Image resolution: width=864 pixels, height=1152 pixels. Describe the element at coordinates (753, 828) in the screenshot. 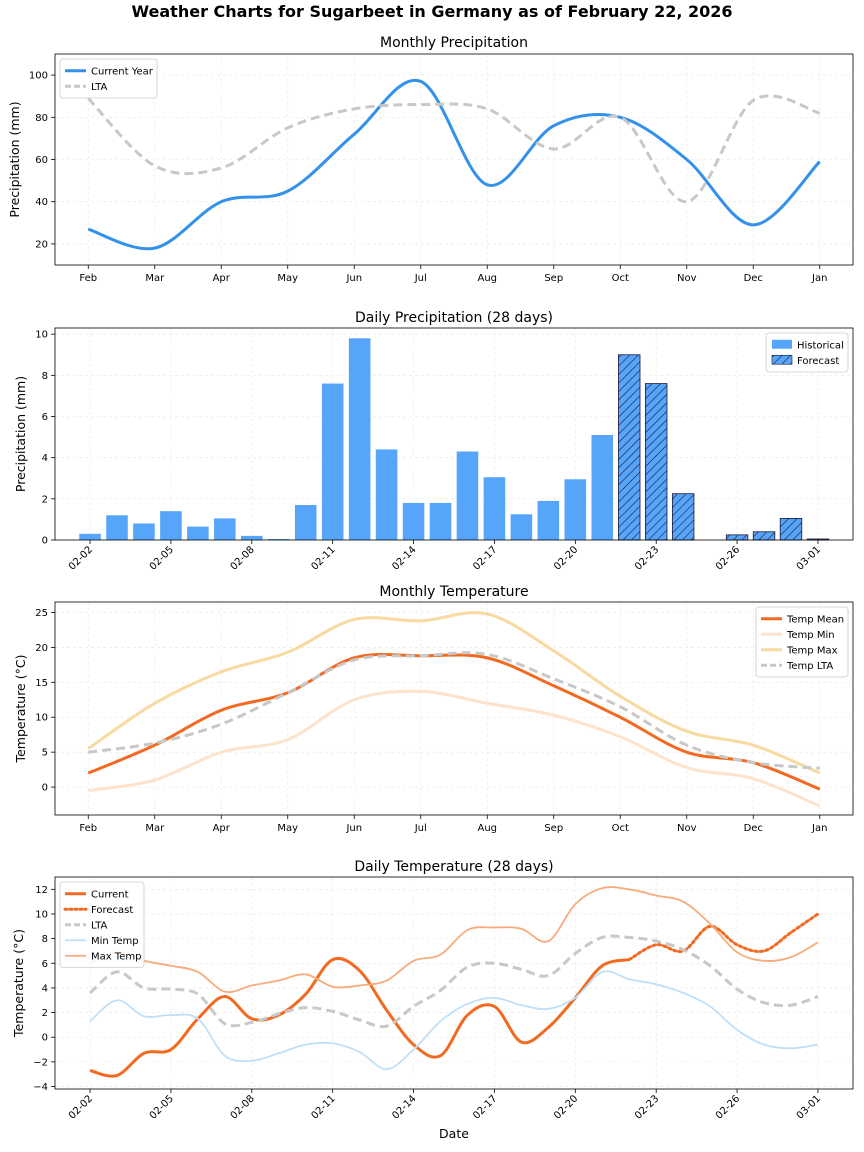

I see `x-tick-label: Dec` at that location.